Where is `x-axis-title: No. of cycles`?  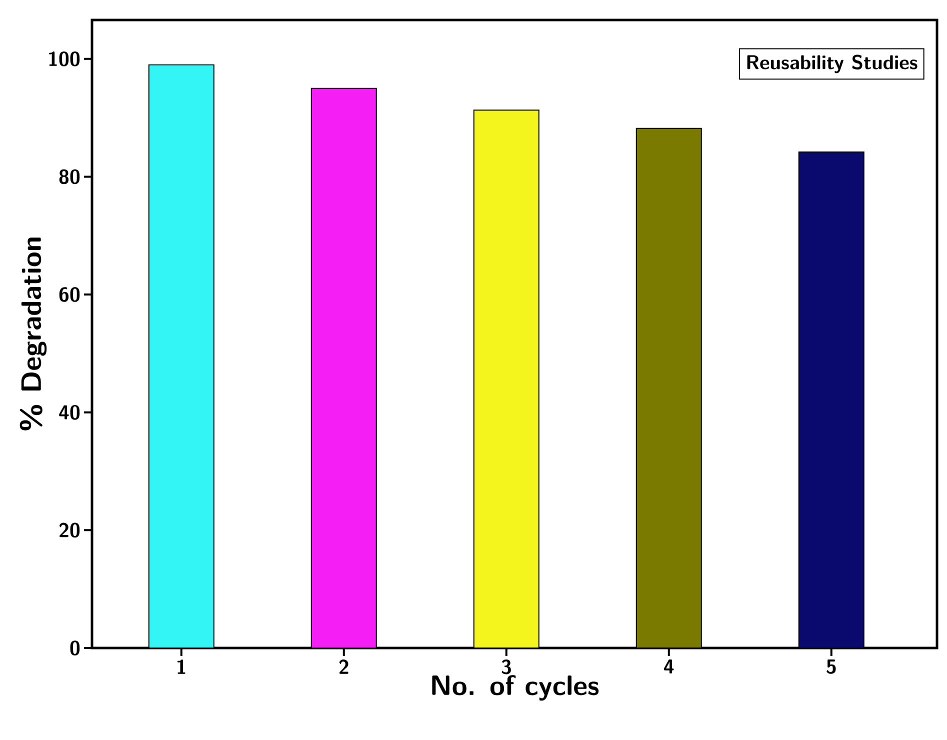
x-axis-title: No. of cycles is located at coordinates (515, 688).